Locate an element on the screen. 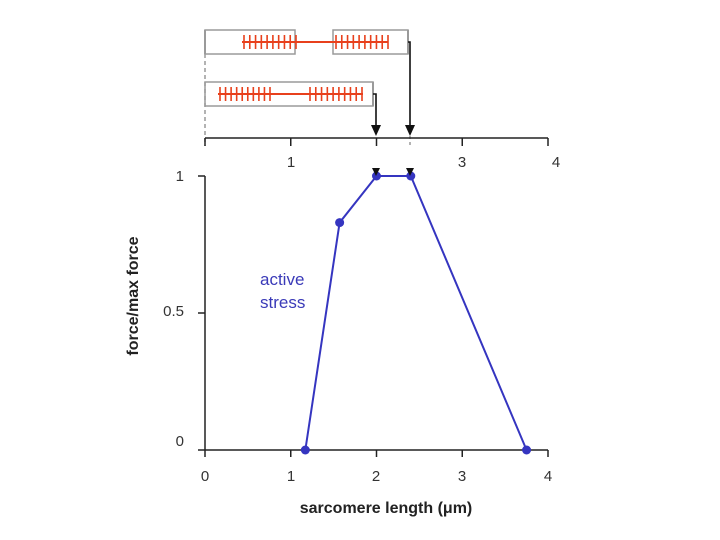  crossbridges-short-right is located at coordinates (336, 94).